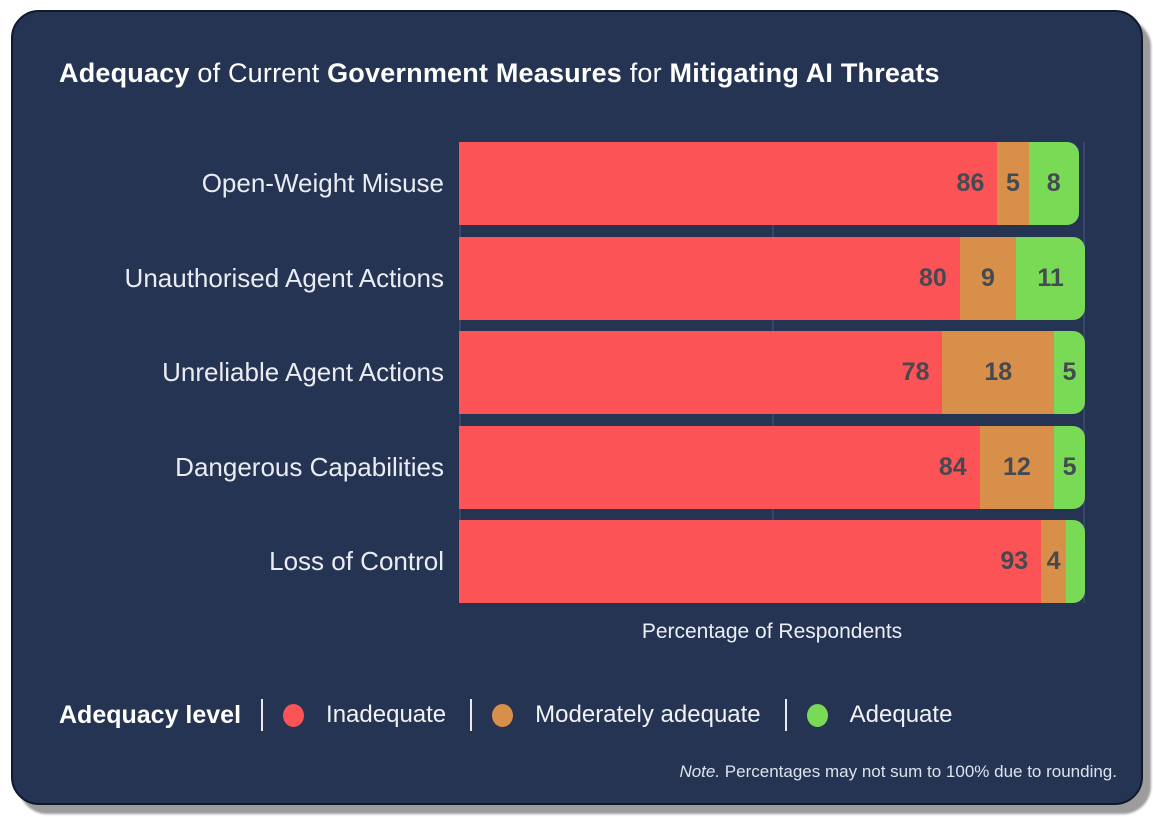  Describe the element at coordinates (932, 277) in the screenshot. I see `bar-value-label: 80` at that location.